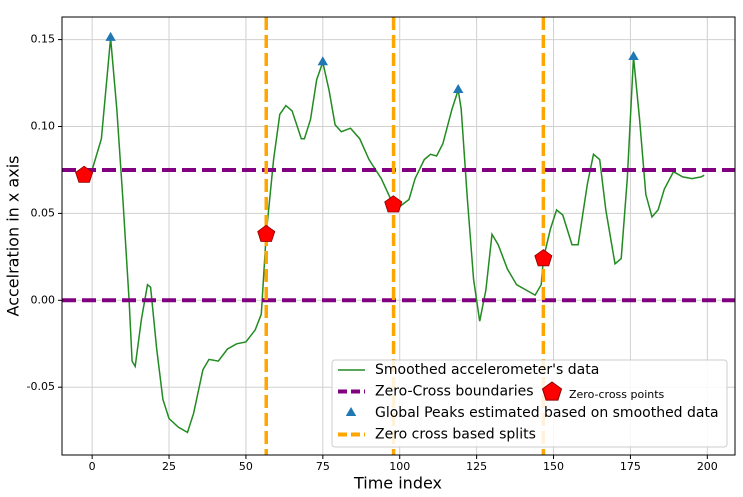  Describe the element at coordinates (43, 126) in the screenshot. I see `y-tick-label: 0.10` at that location.